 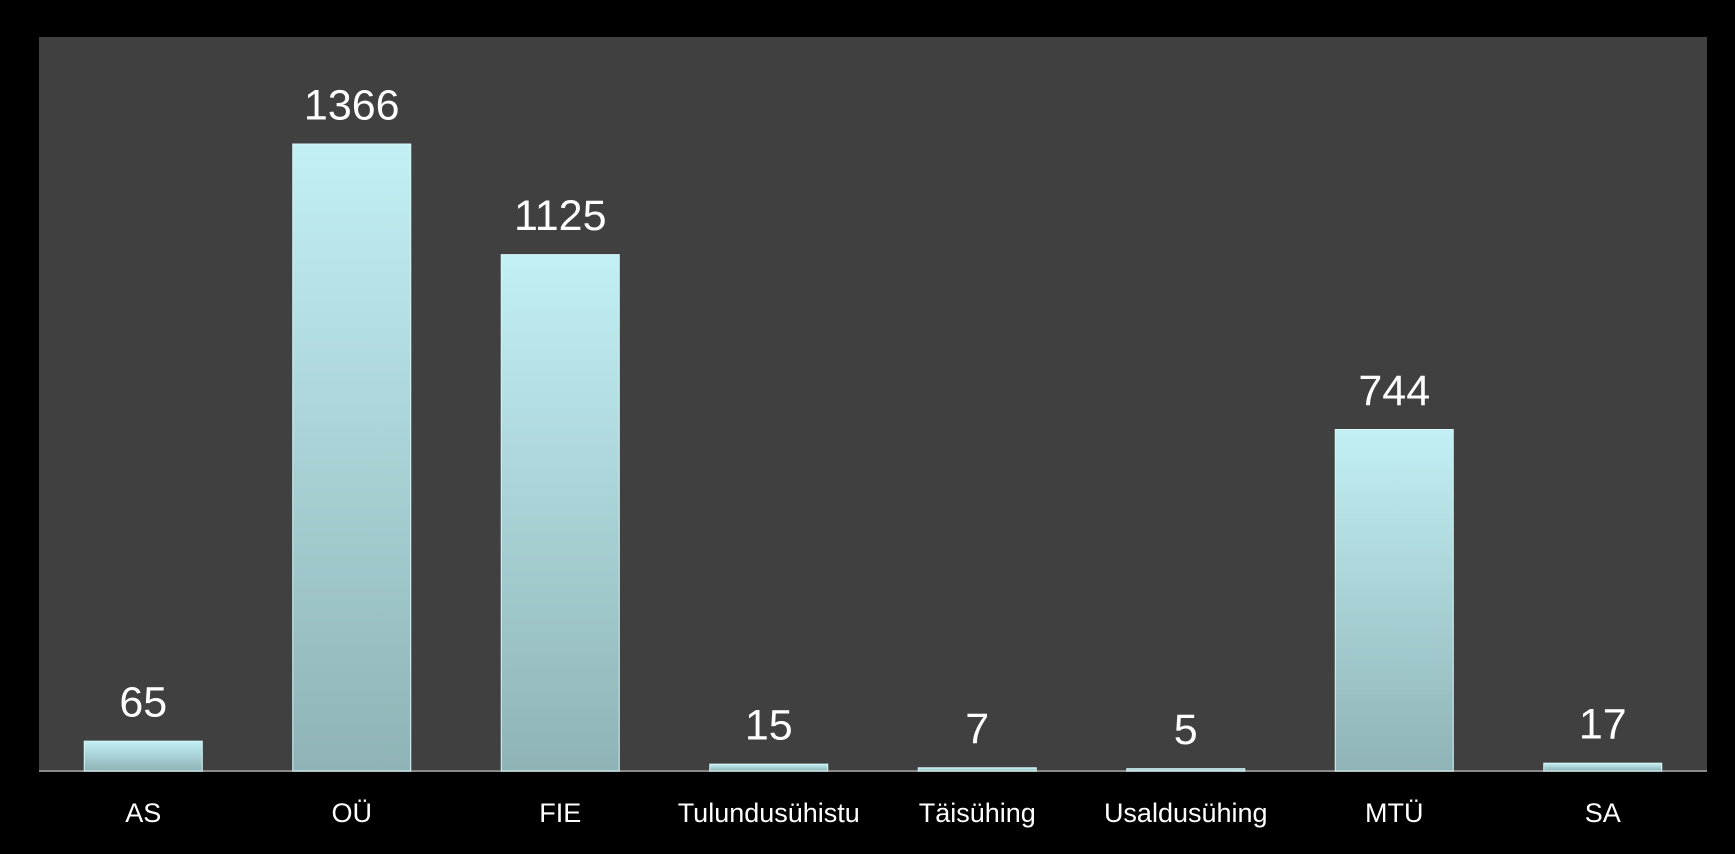 What do you see at coordinates (143, 703) in the screenshot?
I see `value-label: 65` at bounding box center [143, 703].